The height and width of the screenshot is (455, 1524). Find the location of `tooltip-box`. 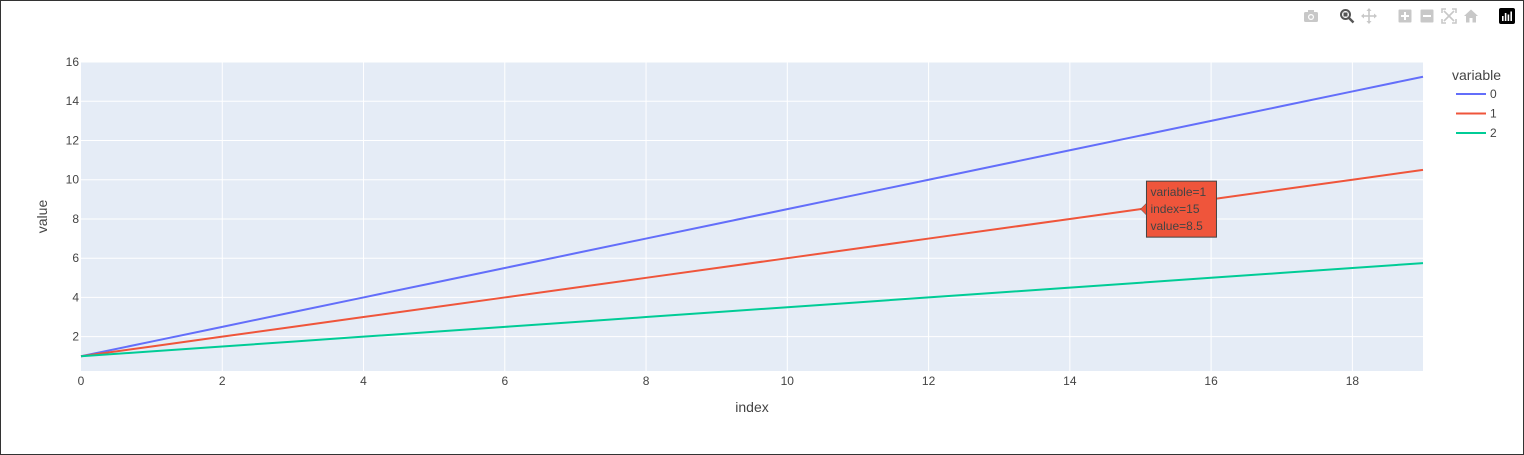

tooltip-box is located at coordinates (1181, 209).